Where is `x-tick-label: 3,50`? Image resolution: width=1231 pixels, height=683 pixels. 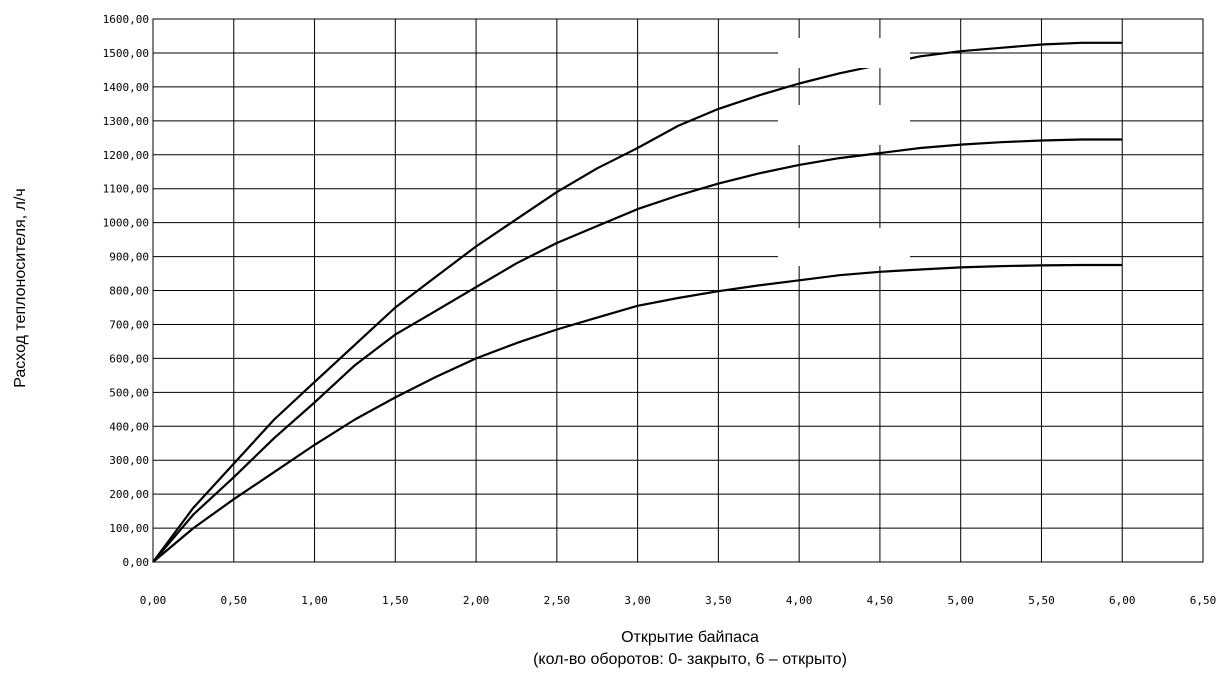 x-tick-label: 3,50 is located at coordinates (718, 600).